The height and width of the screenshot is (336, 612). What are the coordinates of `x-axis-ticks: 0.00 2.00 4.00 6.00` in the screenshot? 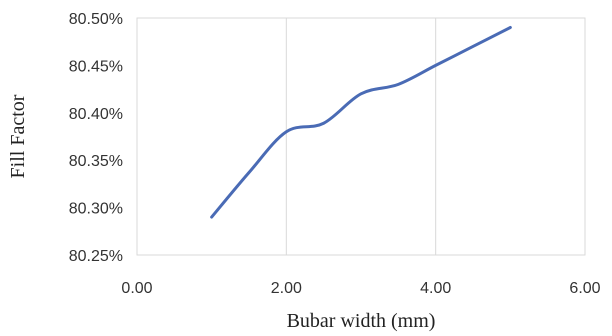 It's located at (360, 288).